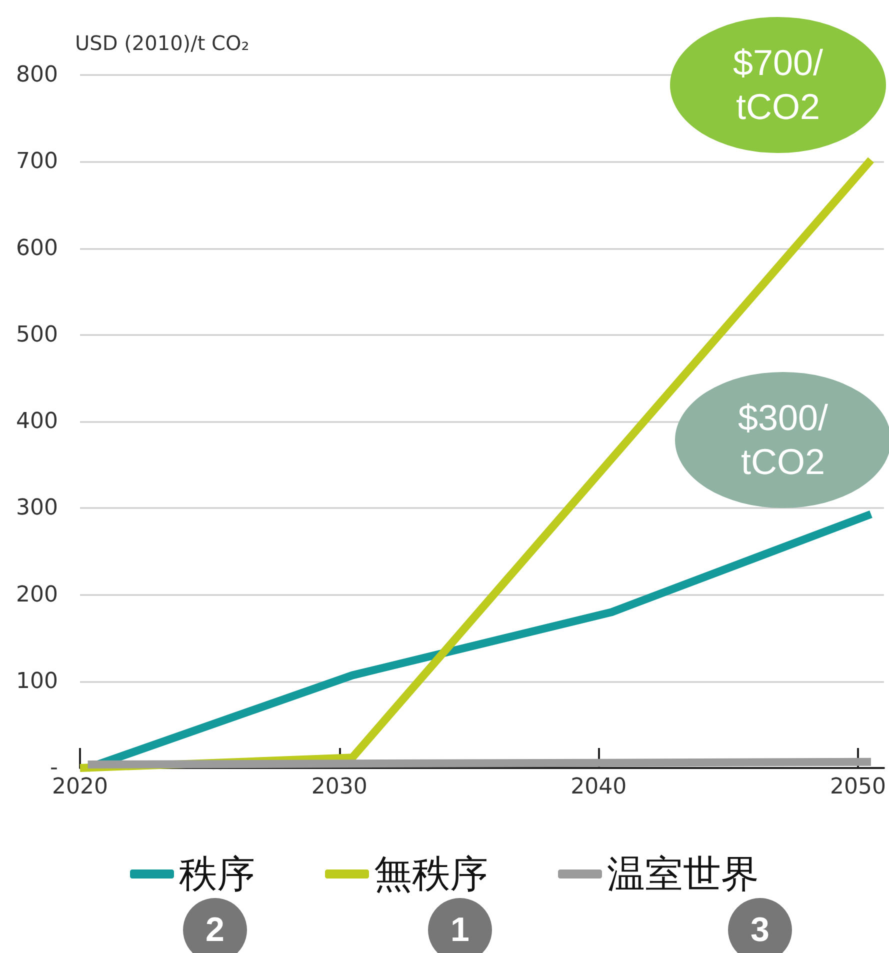 Image resolution: width=889 pixels, height=953 pixels. Describe the element at coordinates (598, 787) in the screenshot. I see `x-tick-label: 2040` at that location.